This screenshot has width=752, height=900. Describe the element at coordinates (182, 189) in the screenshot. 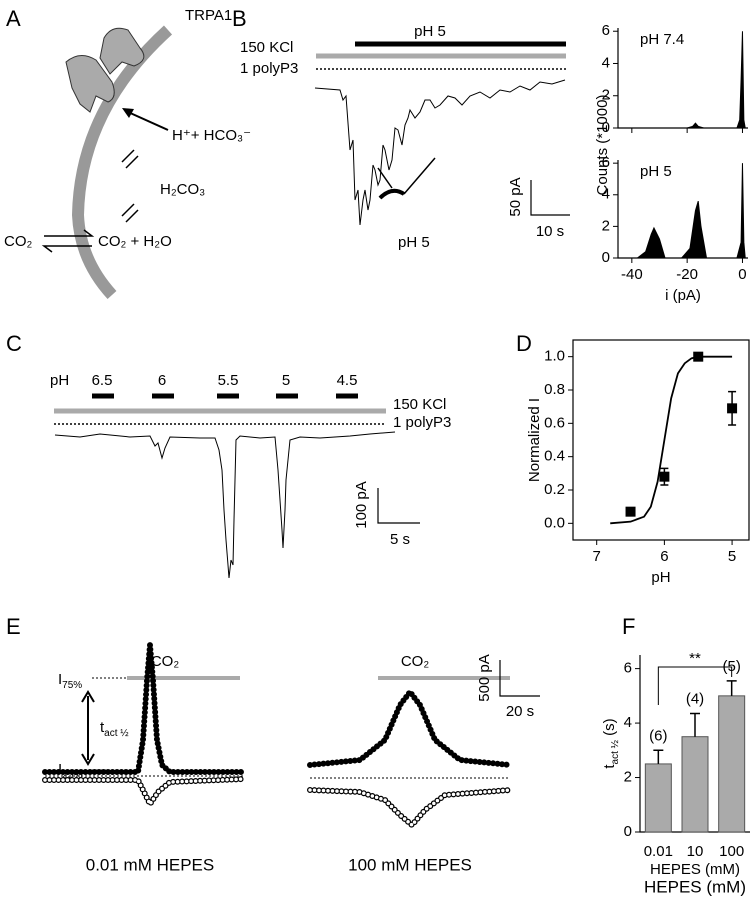

I see `label: H₂CO₃` at that location.